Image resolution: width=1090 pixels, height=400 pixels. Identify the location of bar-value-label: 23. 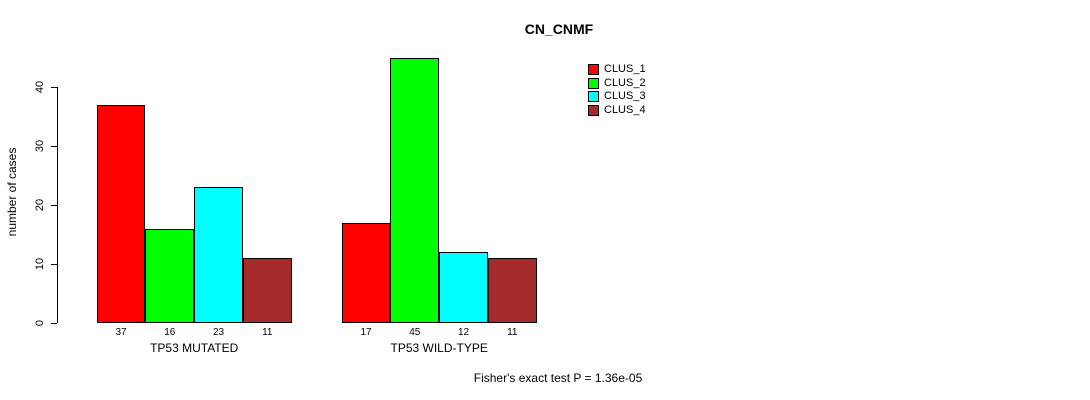
(219, 332).